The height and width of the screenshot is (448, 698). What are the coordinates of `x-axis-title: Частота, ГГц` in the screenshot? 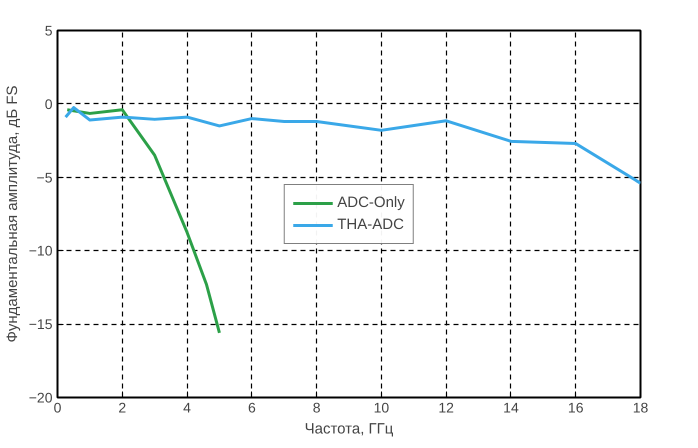 It's located at (349, 429).